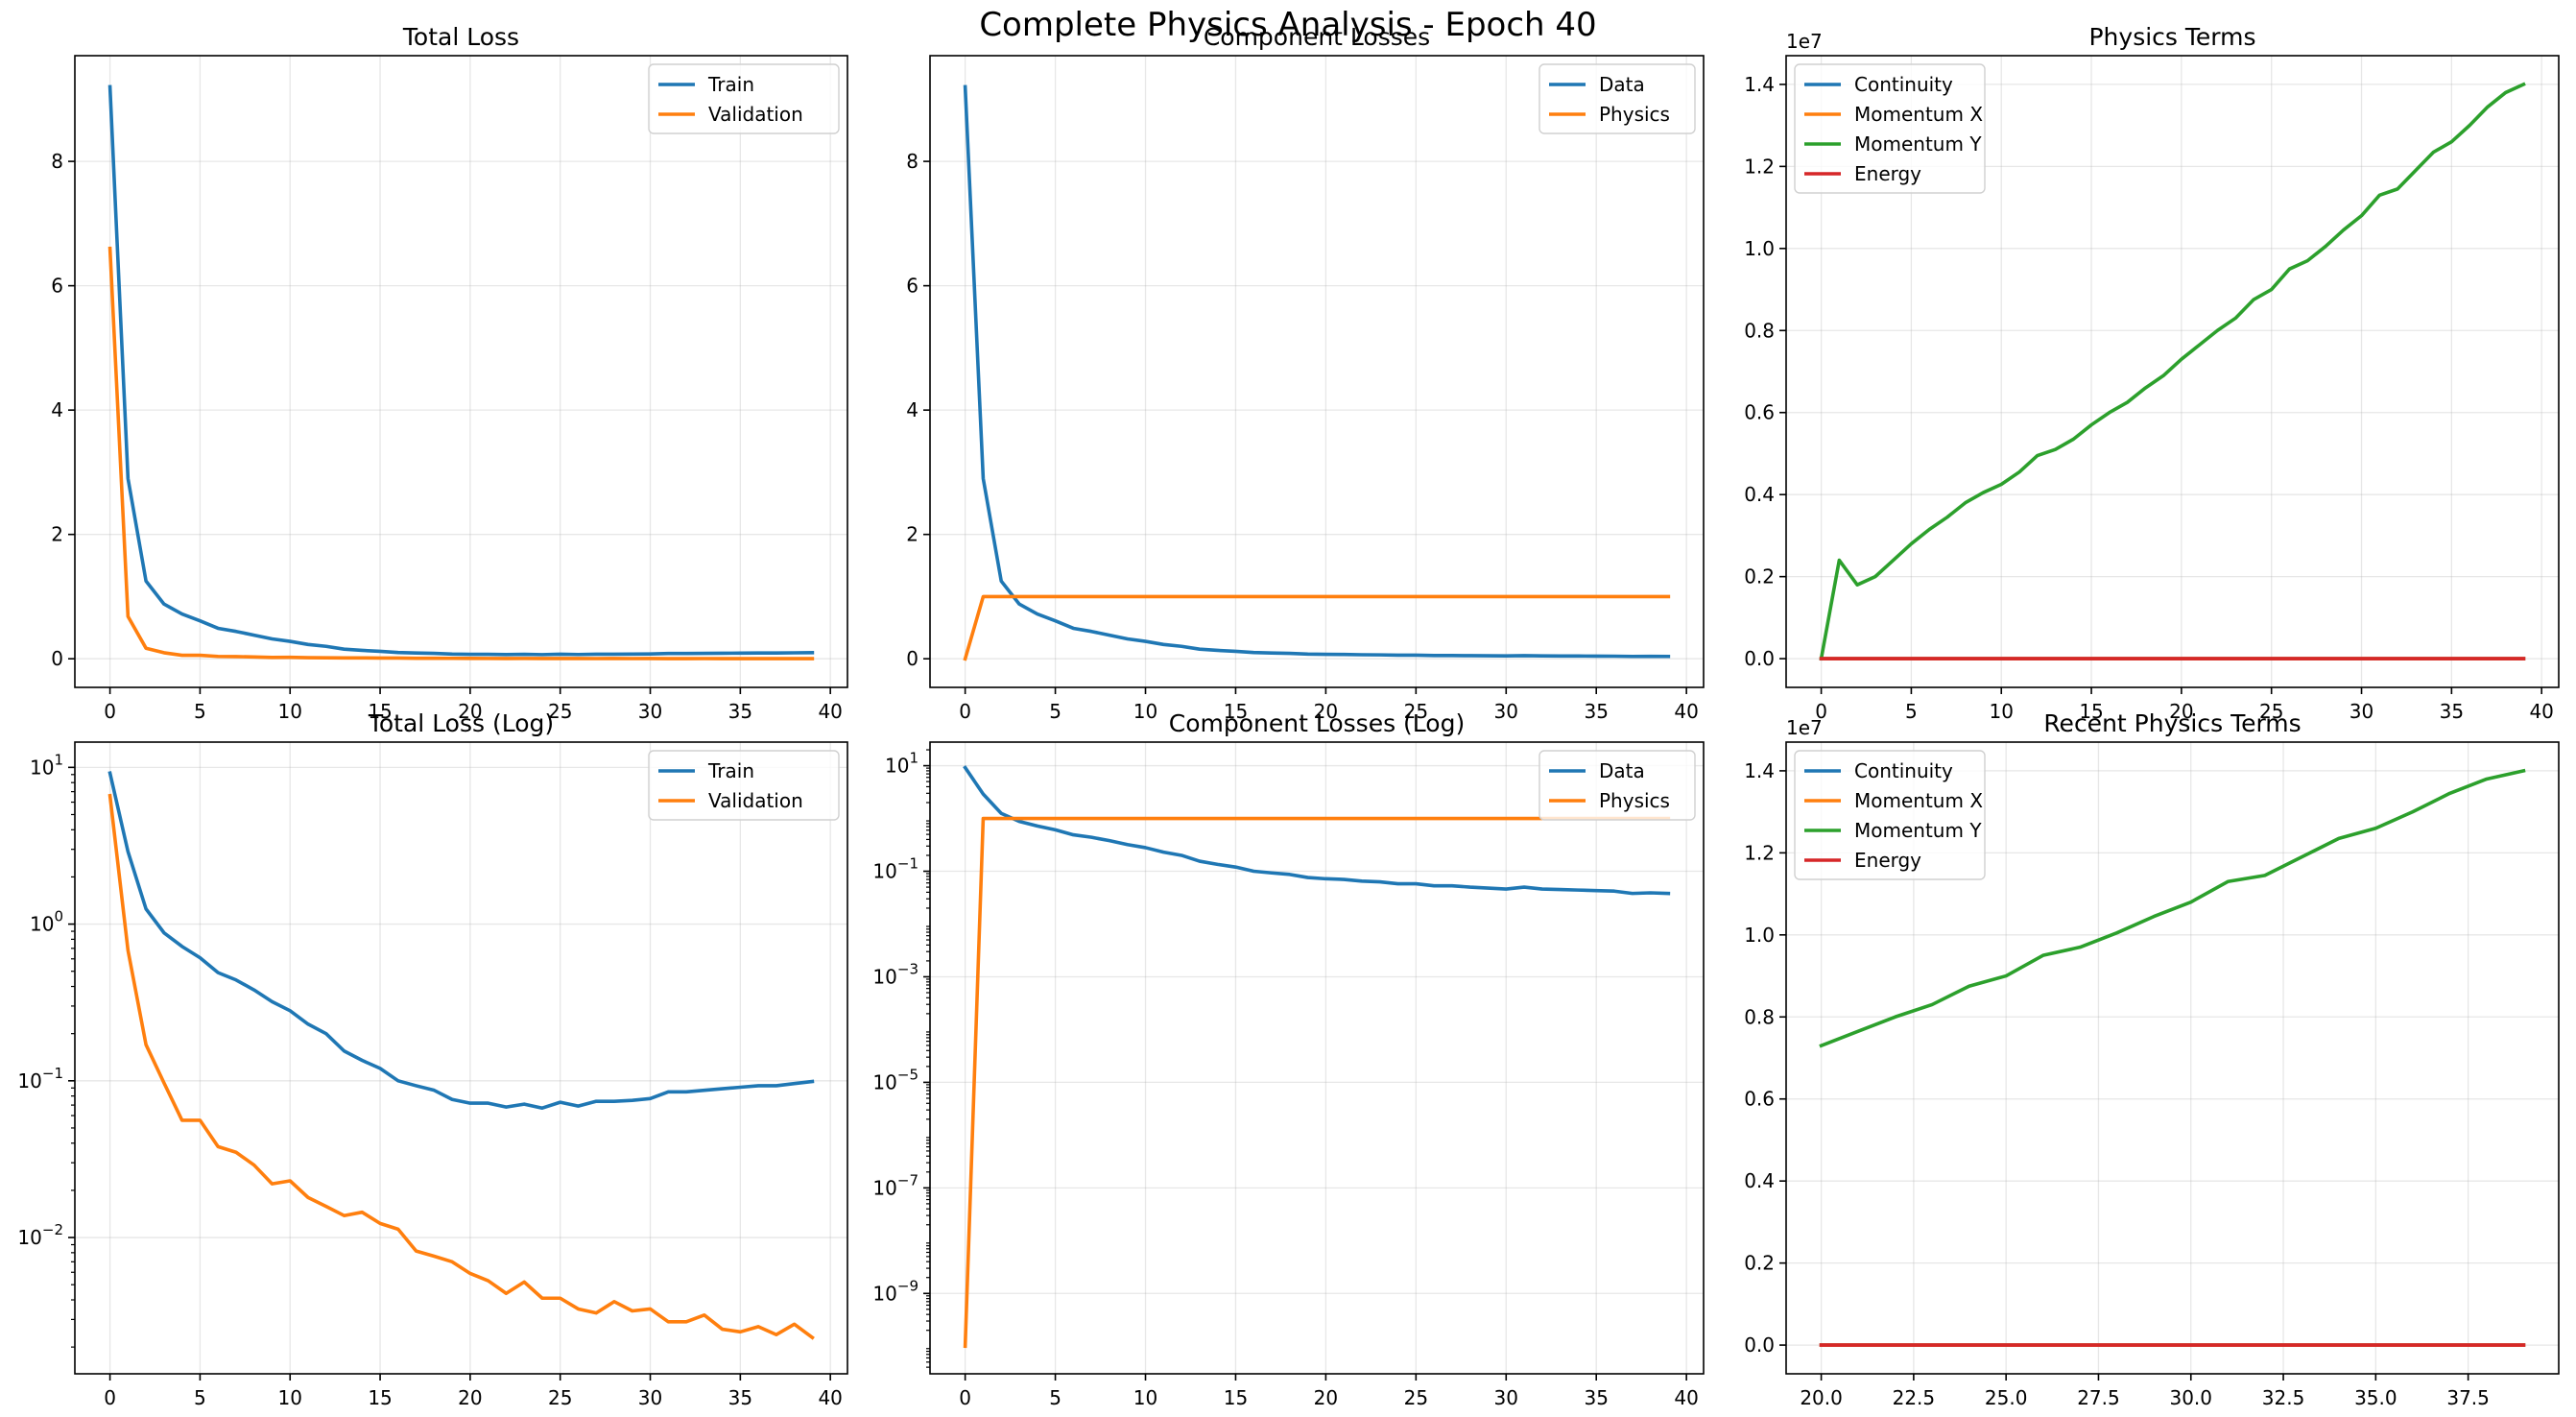 The width and height of the screenshot is (2576, 1417). Describe the element at coordinates (1804, 41) in the screenshot. I see `y-offset-label: 1e7` at that location.